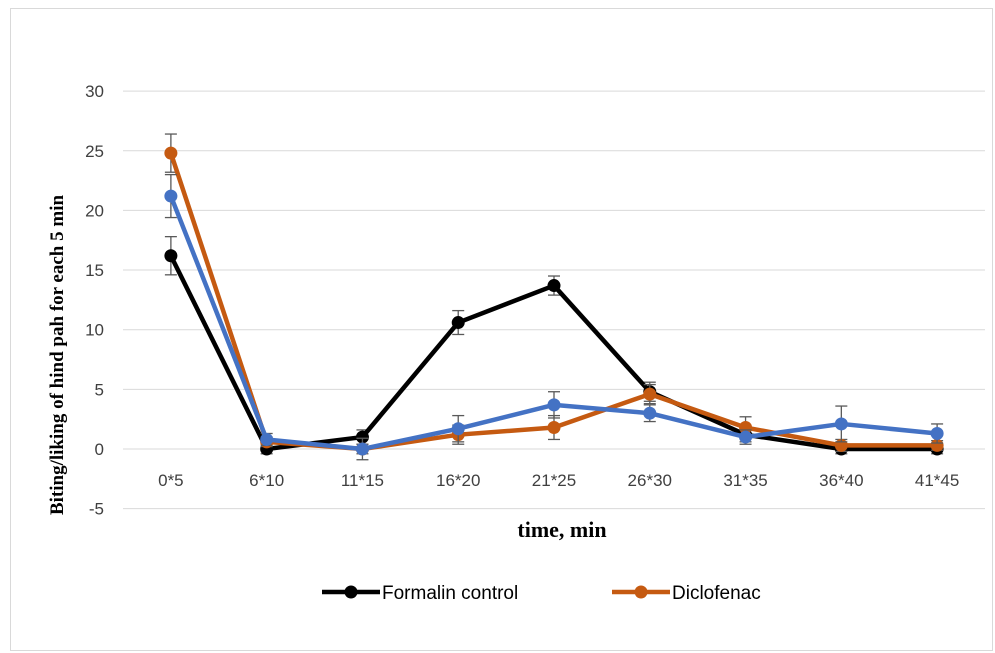 Image resolution: width=995 pixels, height=653 pixels. Describe the element at coordinates (650, 480) in the screenshot. I see `x-tick-label: 26*30` at that location.